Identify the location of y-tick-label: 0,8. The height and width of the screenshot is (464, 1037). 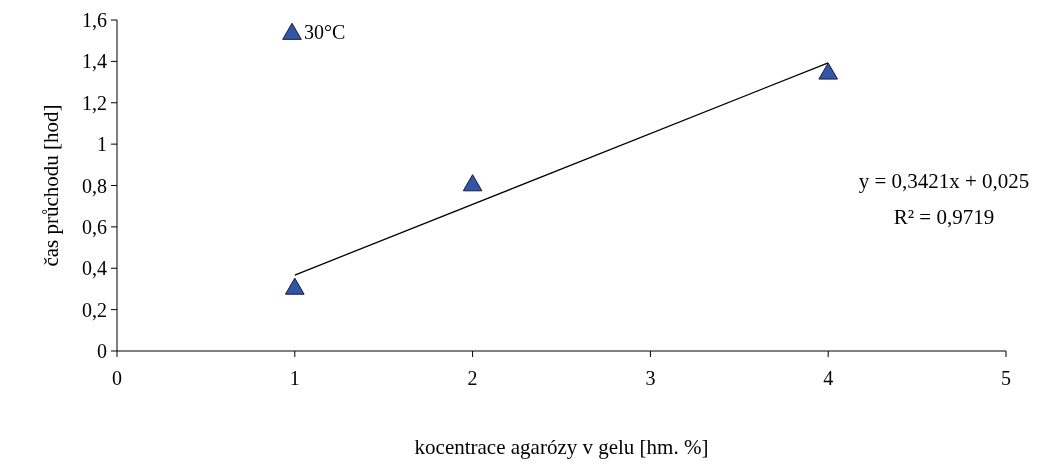
(94, 185).